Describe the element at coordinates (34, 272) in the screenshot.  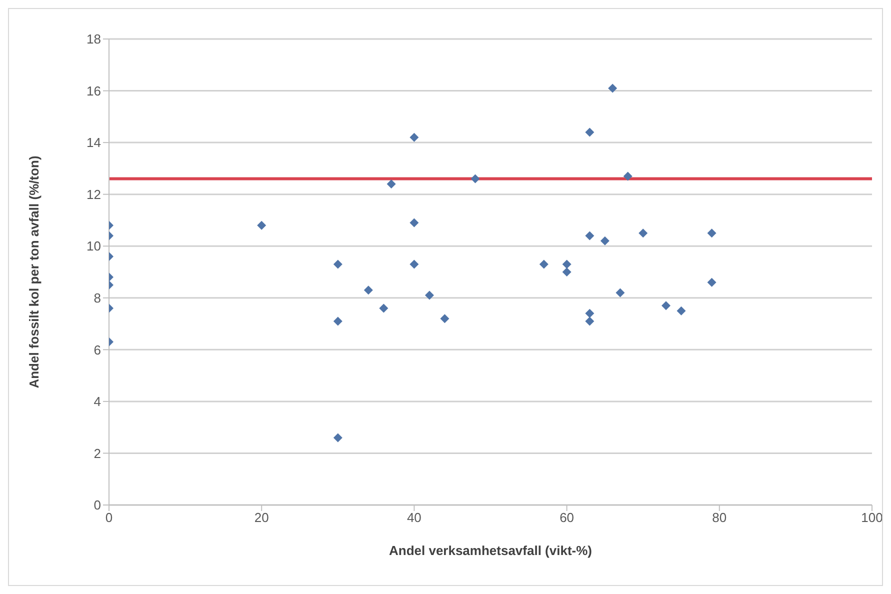
I see `y-axis-title: Andel fossilt kol per ton avfall (%/ton)` at that location.